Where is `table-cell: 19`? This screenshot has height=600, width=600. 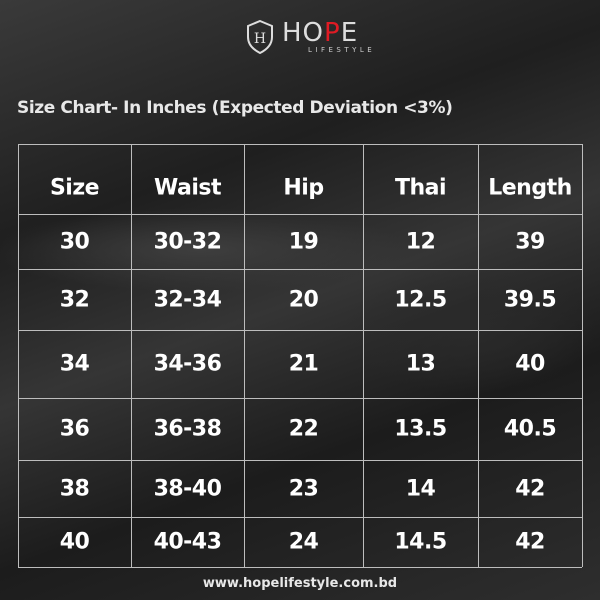
table-cell: 19 is located at coordinates (303, 241).